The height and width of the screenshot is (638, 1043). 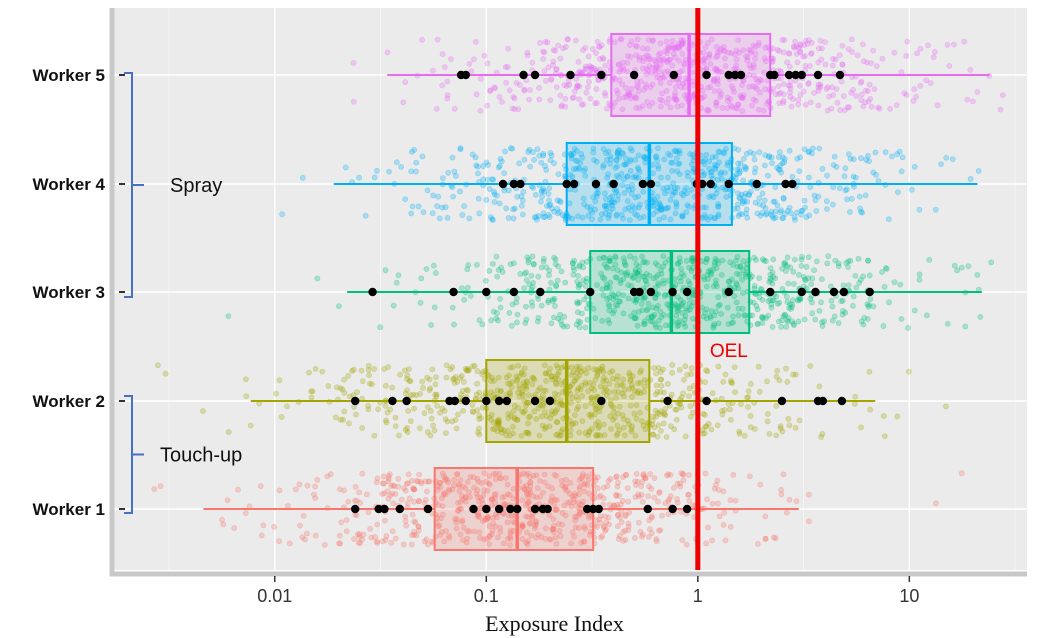 What do you see at coordinates (196, 186) in the screenshot?
I see `group-label-spray: Spray` at bounding box center [196, 186].